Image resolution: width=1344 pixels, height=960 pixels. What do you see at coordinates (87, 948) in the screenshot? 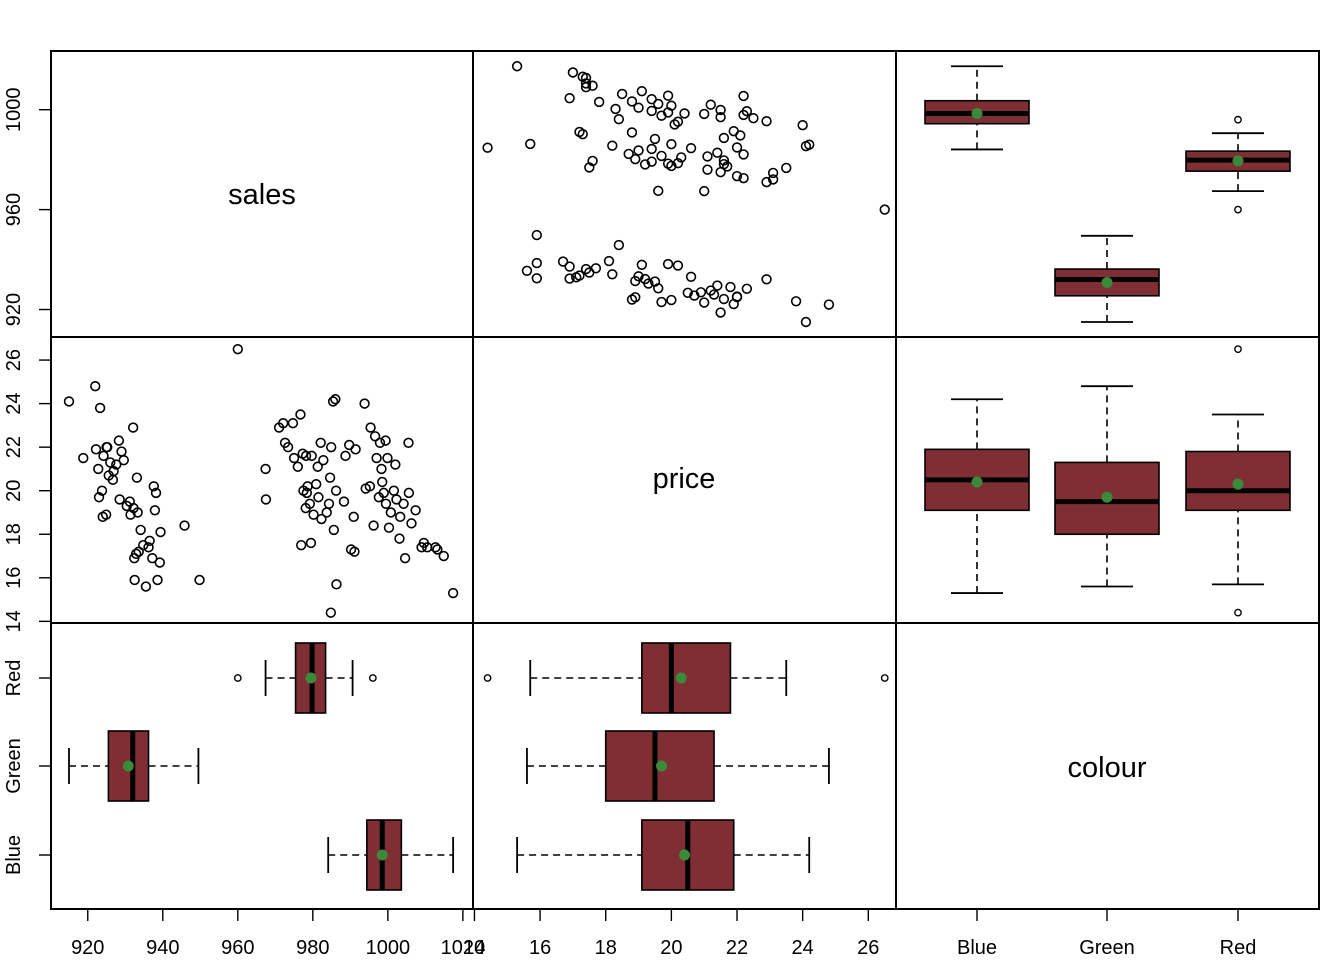
I see `bottom-sales-tick-label: 920` at bounding box center [87, 948].